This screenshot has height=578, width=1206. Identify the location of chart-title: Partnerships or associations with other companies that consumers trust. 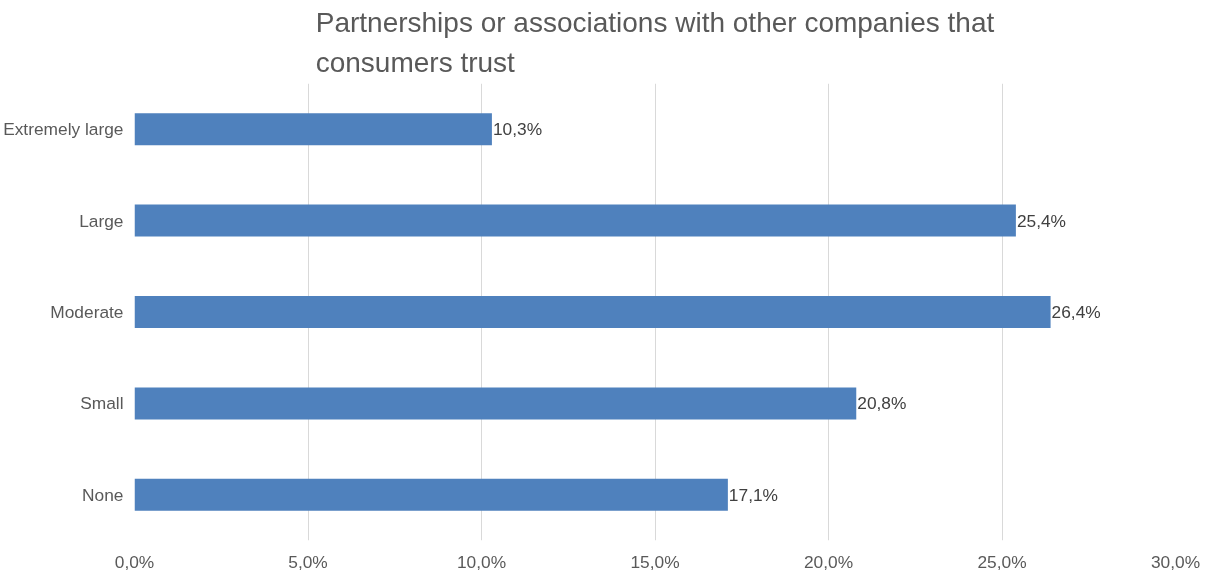
(655, 43).